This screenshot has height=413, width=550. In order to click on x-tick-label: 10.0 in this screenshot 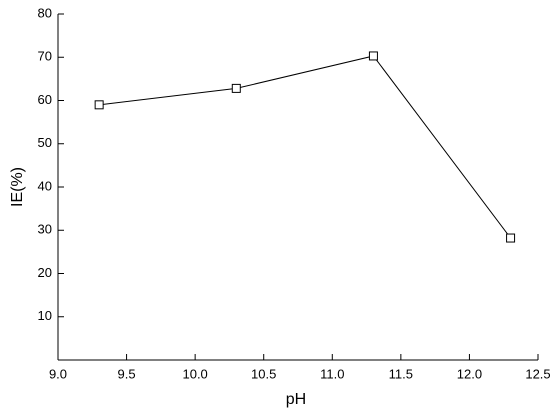, I will do `click(194, 373)`.